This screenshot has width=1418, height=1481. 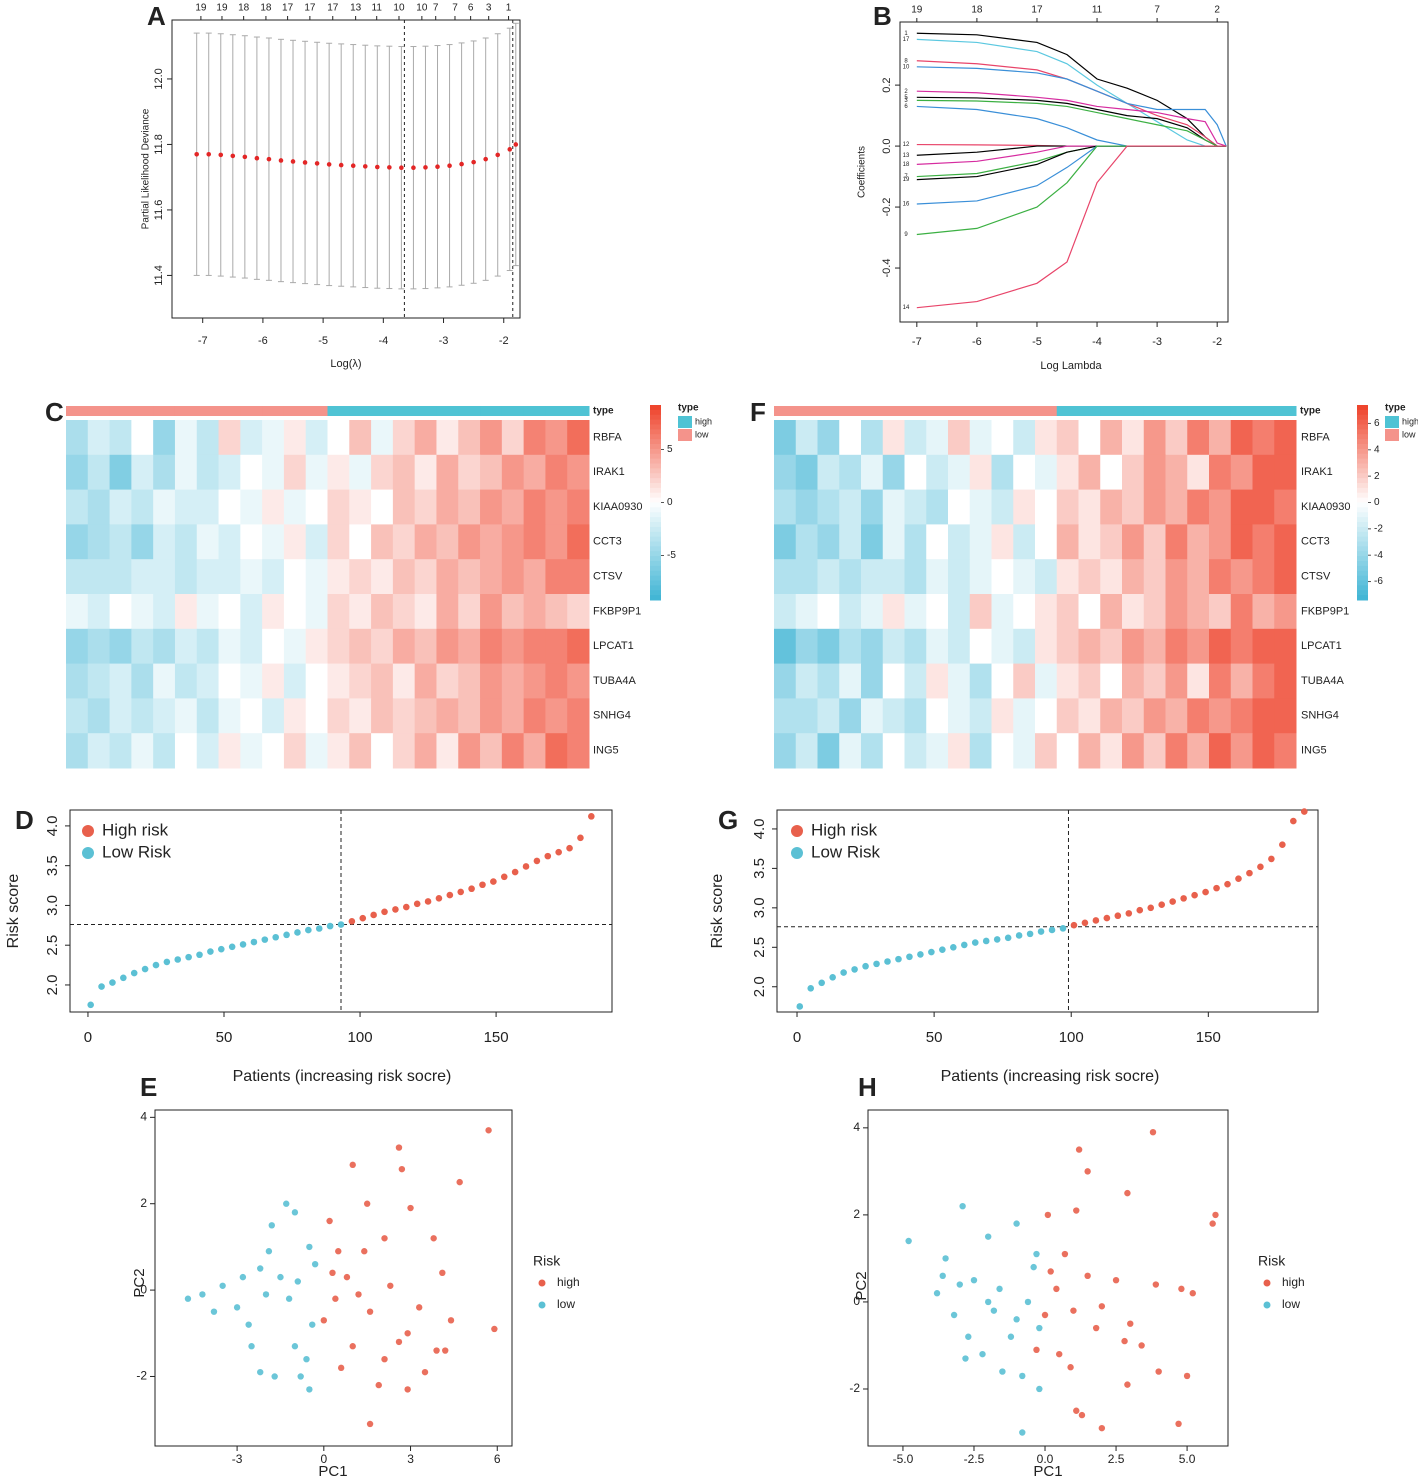 I want to click on path-label: 1, so click(x=906, y=34).